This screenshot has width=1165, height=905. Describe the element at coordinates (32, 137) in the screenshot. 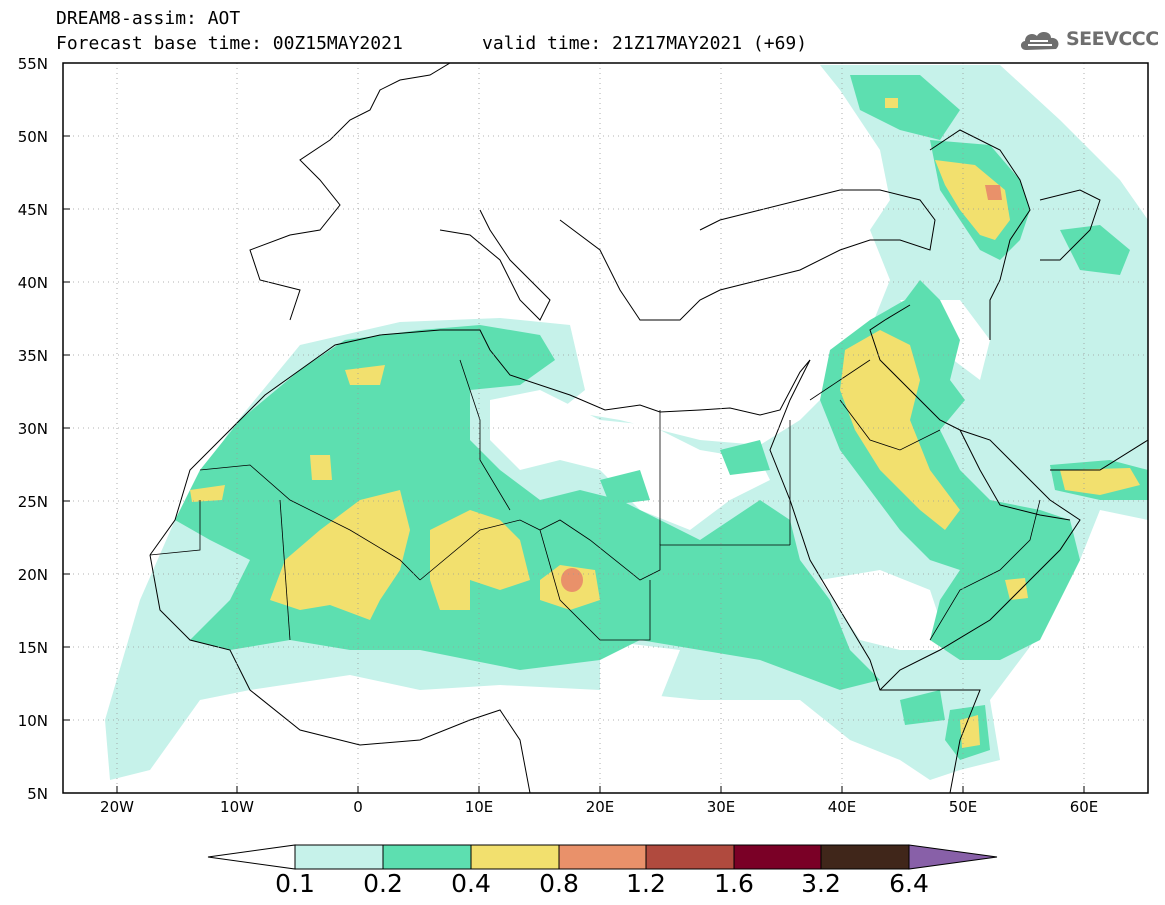

I see `lat-label-50n: 50N` at that location.